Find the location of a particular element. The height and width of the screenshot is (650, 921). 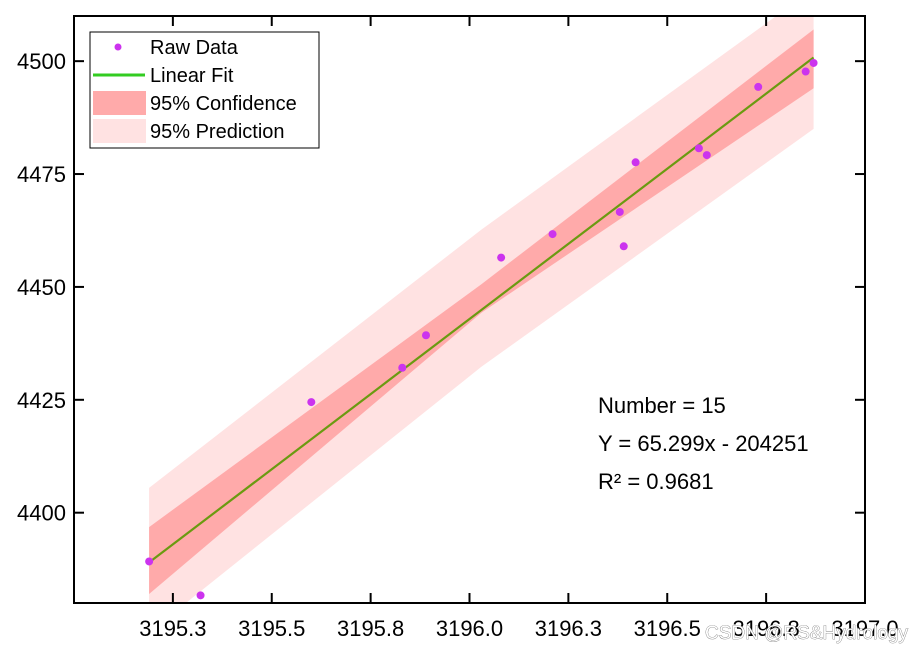

x-tick-label: 3195.8 is located at coordinates (370, 628).